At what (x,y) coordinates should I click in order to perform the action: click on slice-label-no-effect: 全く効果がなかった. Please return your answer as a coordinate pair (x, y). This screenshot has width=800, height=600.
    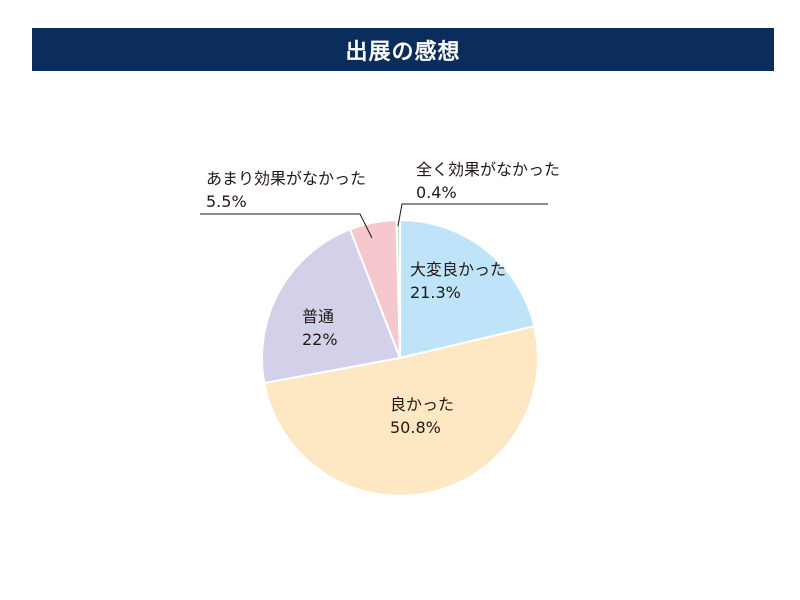
    Looking at the image, I should click on (488, 169).